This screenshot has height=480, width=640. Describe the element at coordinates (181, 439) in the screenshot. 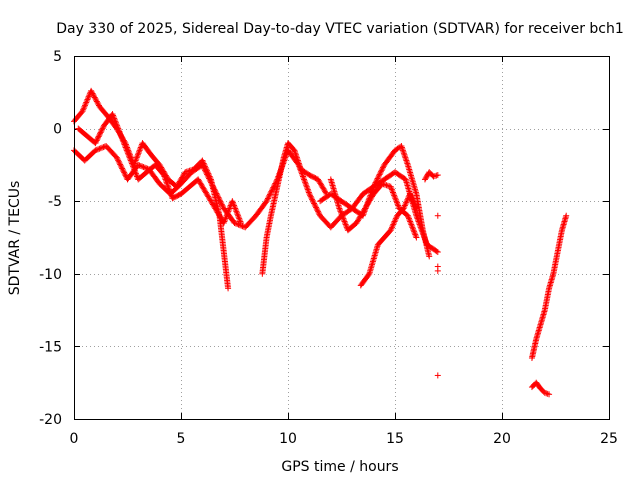

I see `x-tick-label: 5` at that location.